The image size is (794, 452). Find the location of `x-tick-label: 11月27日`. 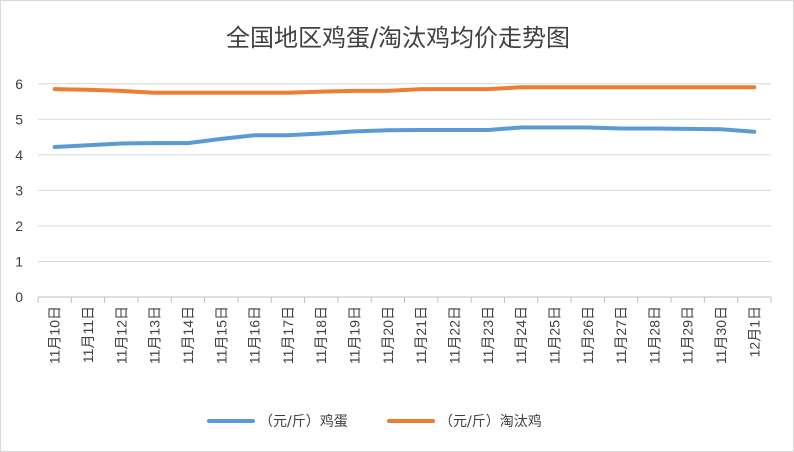

x-tick-label: 11月27日 is located at coordinates (621, 335).